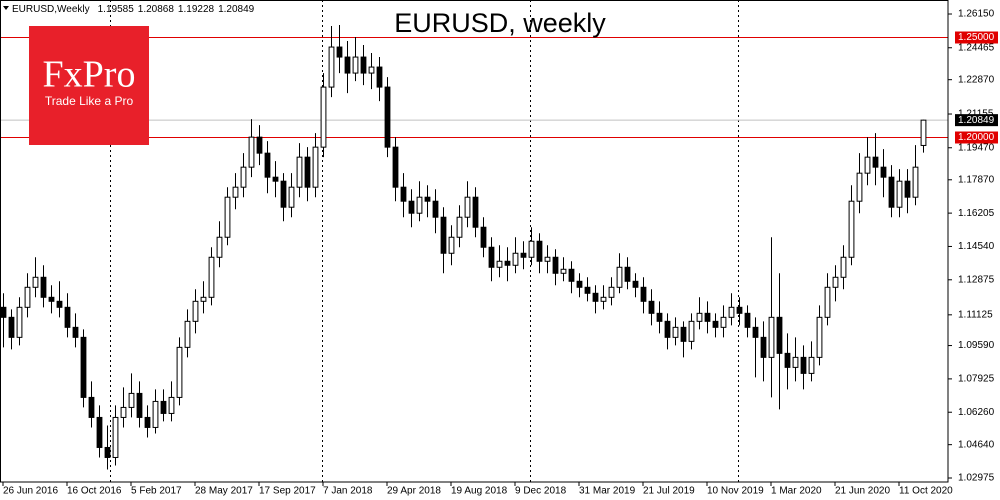  What do you see at coordinates (541, 491) in the screenshot?
I see `x-tick-label: 9 Dec 2018` at bounding box center [541, 491].